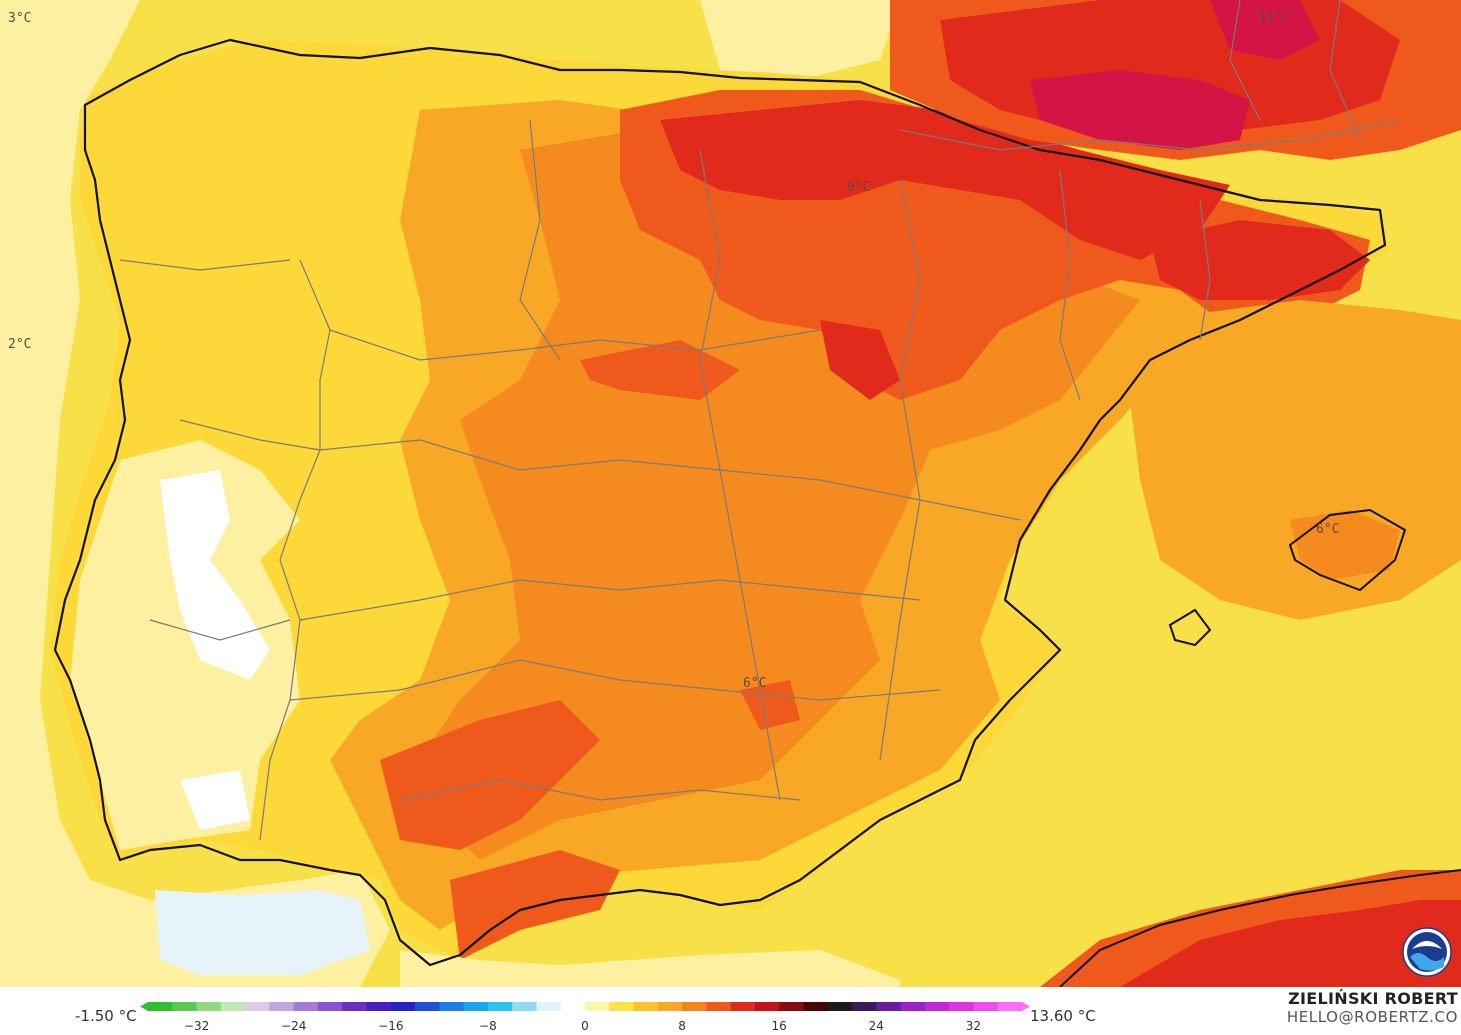  What do you see at coordinates (860, 360) in the screenshot?
I see `ebro-red` at bounding box center [860, 360].